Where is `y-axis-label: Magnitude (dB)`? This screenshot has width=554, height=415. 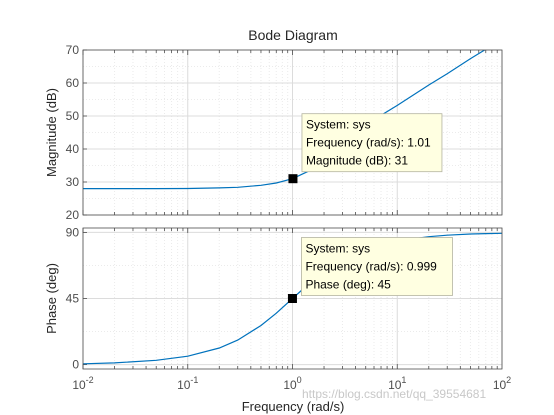
y-axis-label: Magnitude (dB) is located at coordinates (51, 132).